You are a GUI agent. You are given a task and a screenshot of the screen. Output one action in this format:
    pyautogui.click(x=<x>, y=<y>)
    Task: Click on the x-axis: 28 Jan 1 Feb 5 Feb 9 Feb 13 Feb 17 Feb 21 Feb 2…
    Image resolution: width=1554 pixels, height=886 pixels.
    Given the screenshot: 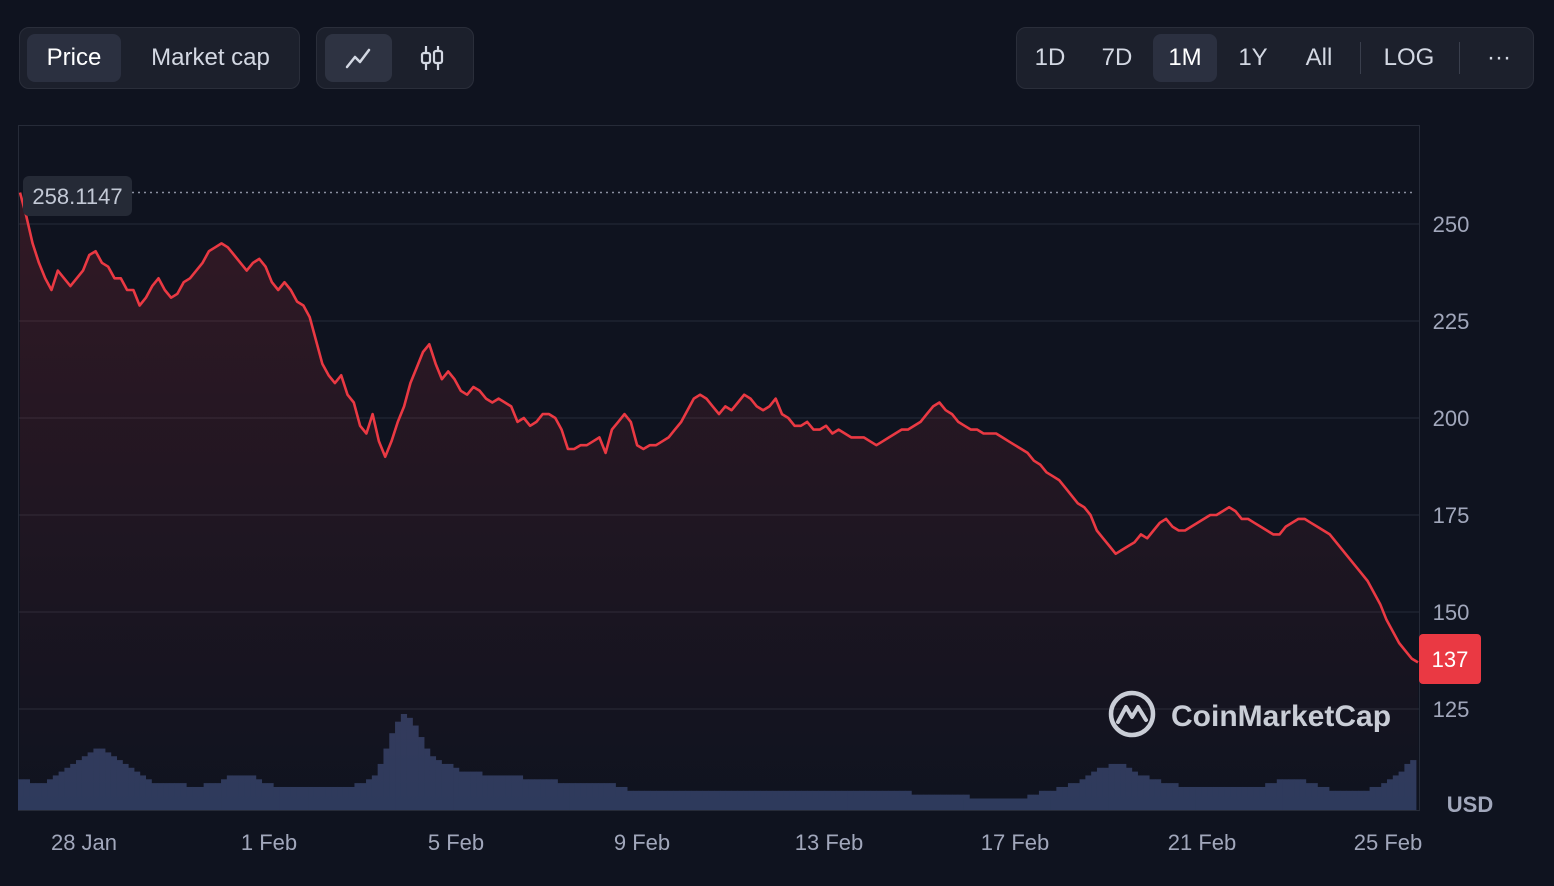 What is the action you would take?
    pyautogui.click(x=736, y=842)
    